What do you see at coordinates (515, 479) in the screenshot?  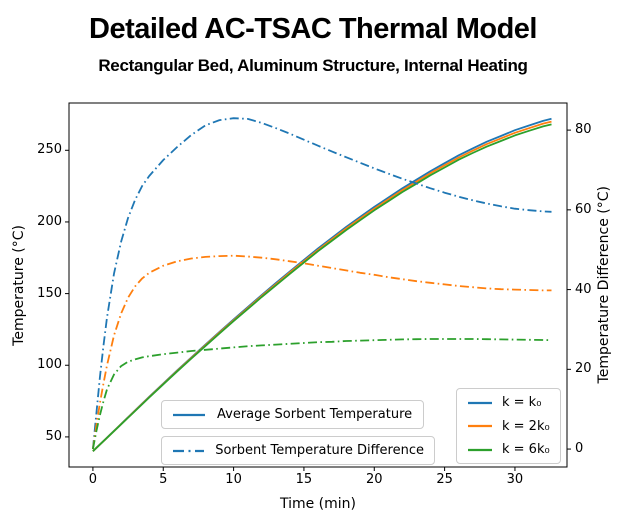 I see `x-tick-label: 30` at bounding box center [515, 479].